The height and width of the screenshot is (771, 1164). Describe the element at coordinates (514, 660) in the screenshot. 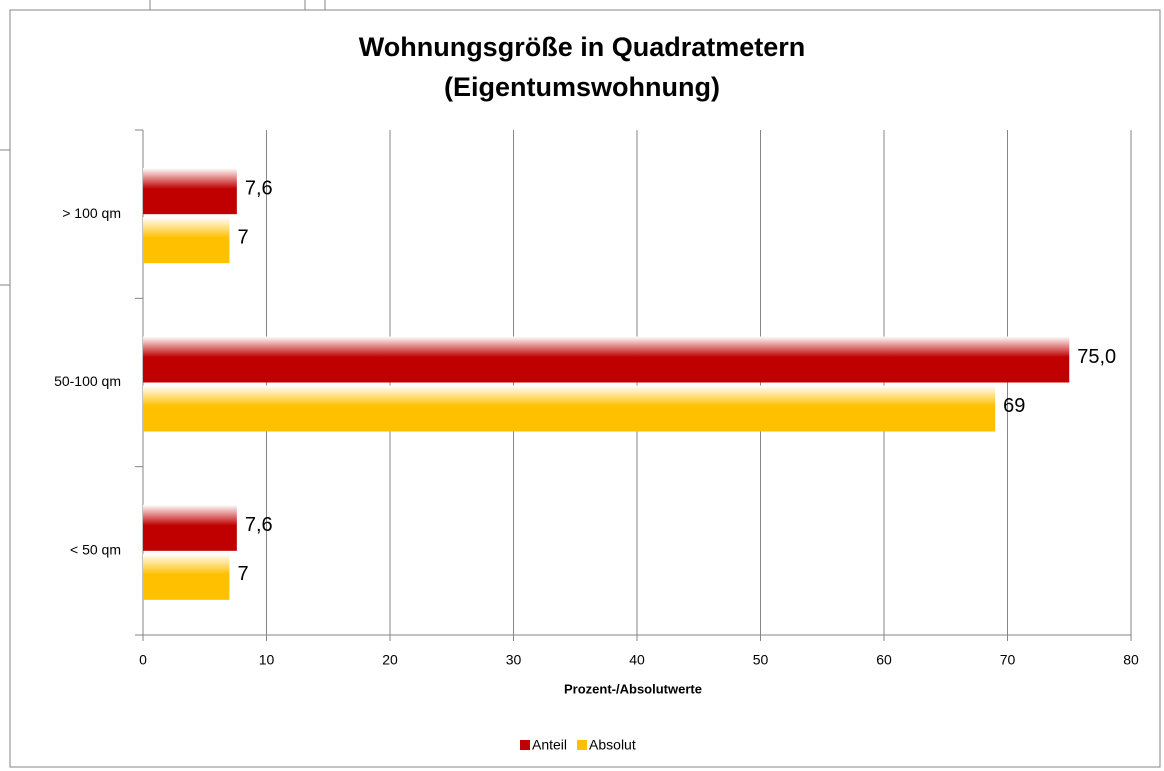

I see `x-tick-label: 30` at that location.